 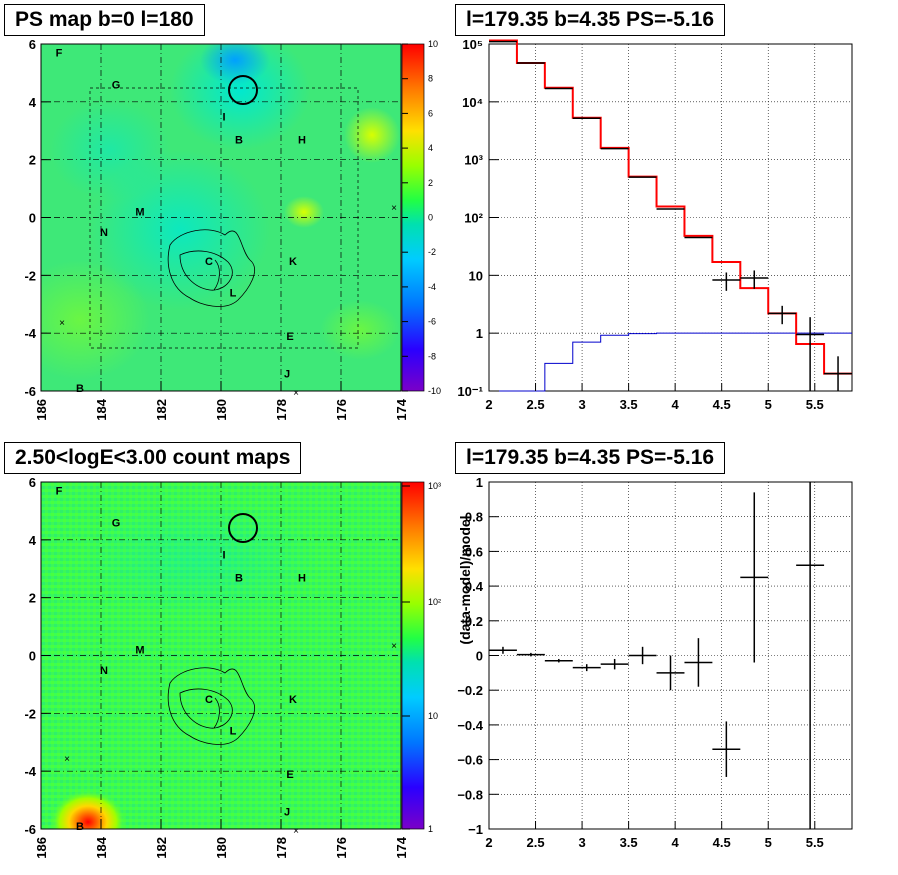 What do you see at coordinates (629, 842) in the screenshot?
I see `residual-x-tick-label: 3.5` at bounding box center [629, 842].